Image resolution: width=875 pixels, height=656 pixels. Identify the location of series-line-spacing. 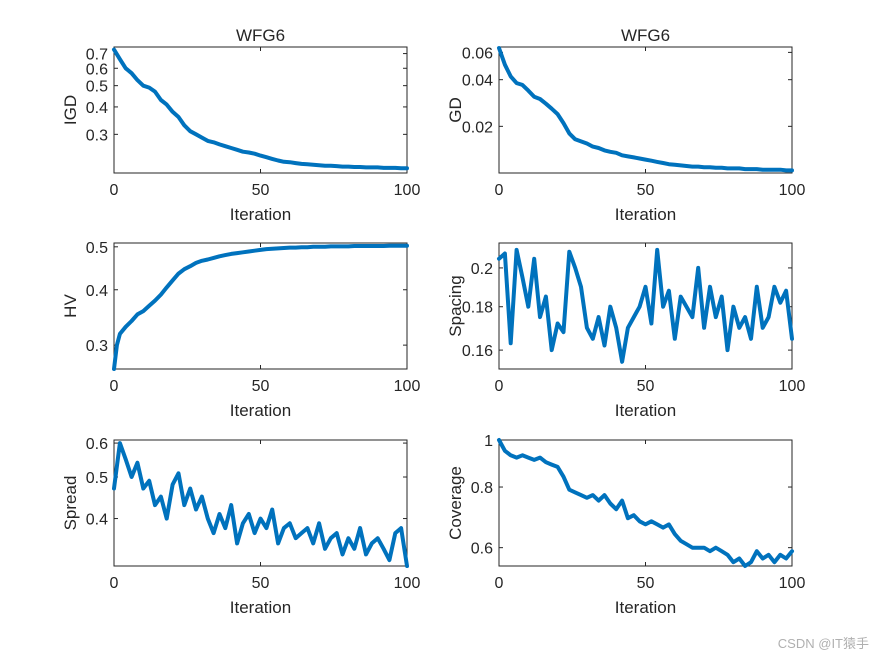
(645, 305).